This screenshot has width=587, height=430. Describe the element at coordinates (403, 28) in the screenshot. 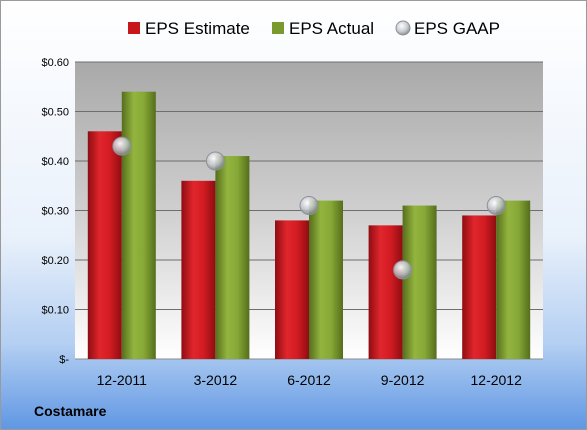

I see `legend-swatch-eps-gaap` at that location.